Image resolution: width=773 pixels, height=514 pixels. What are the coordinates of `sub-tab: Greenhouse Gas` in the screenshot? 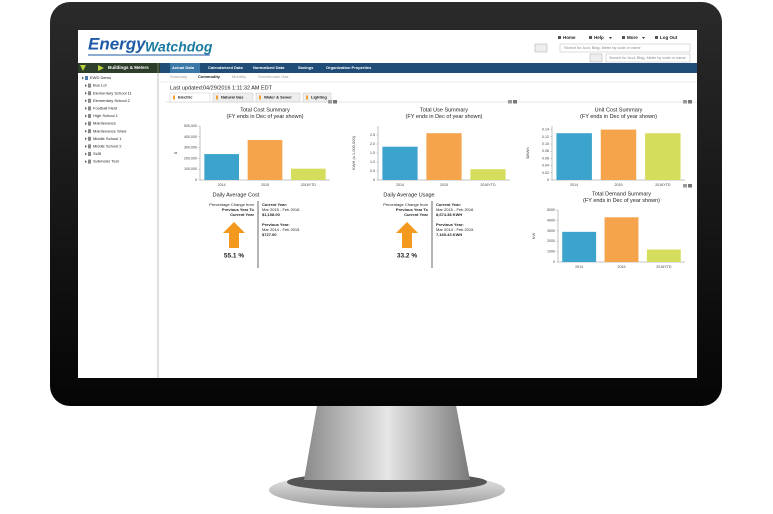 It's located at (273, 76).